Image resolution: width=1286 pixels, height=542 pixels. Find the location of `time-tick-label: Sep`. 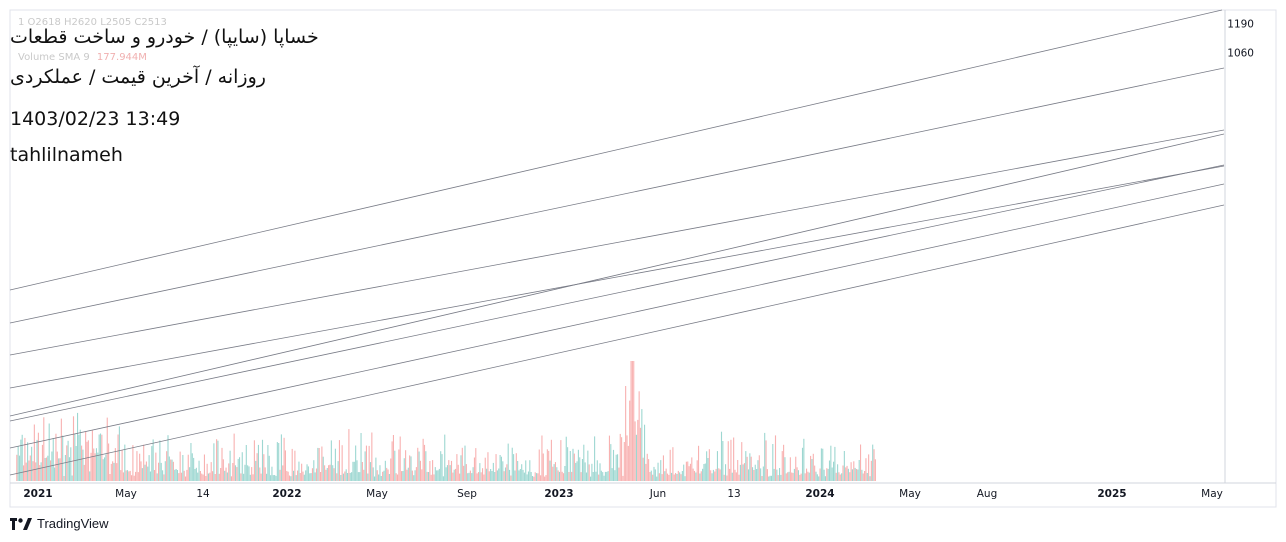

time-tick-label: Sep is located at coordinates (467, 494).